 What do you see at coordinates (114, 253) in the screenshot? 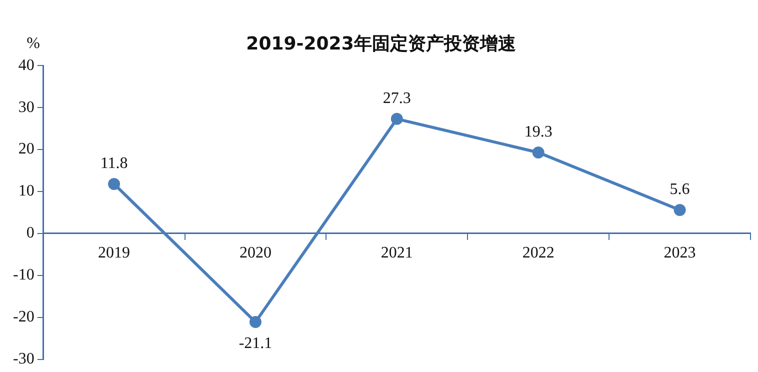
I see `x-tick-label: 2019` at bounding box center [114, 253].